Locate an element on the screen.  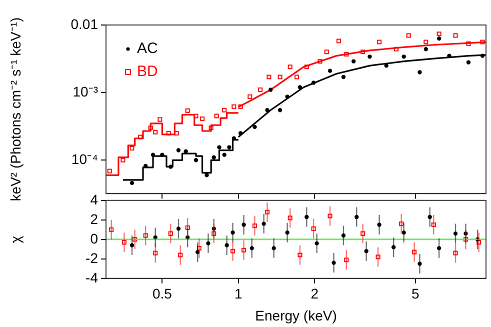
x-tick-label: 0.5 is located at coordinates (162, 294).